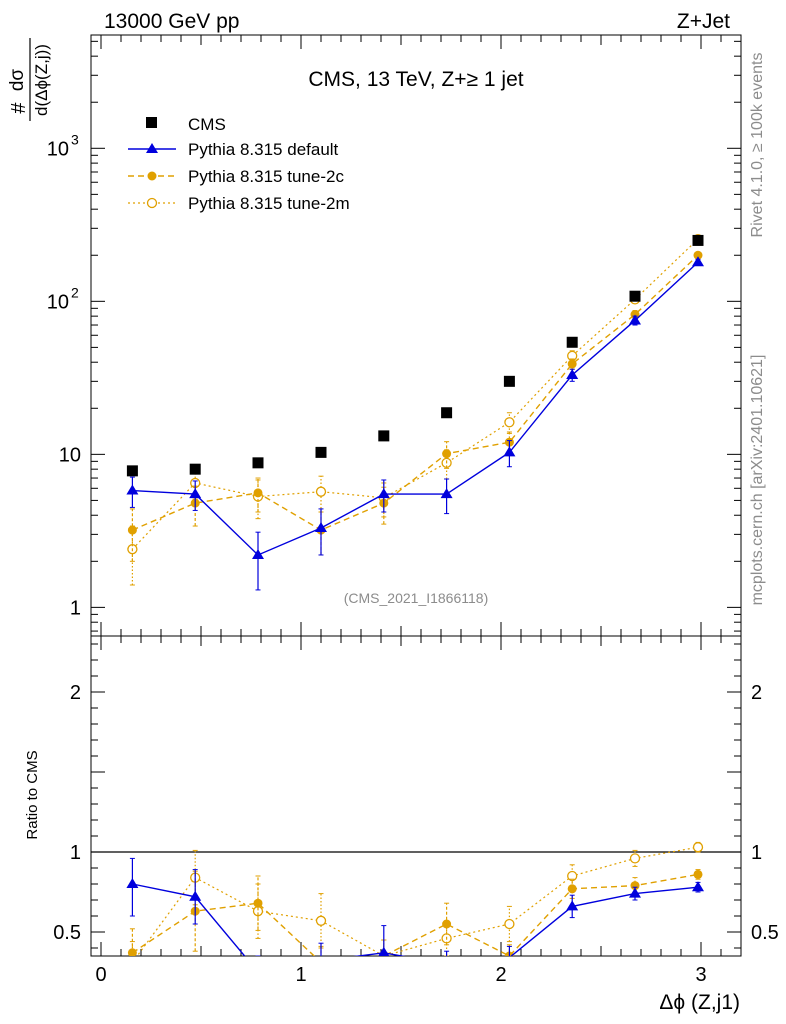 This screenshot has height=1024, width=786. I want to click on ratio-tune2m-series, so click(416, 898).